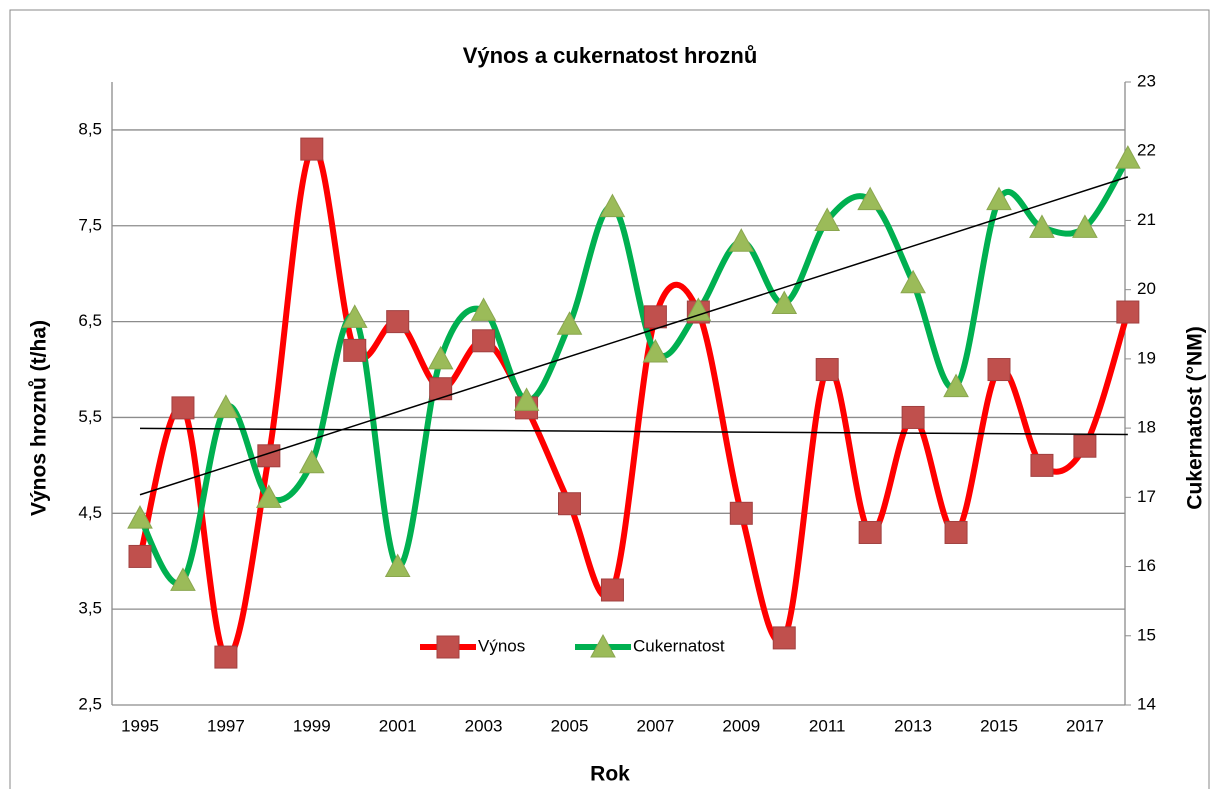 The image size is (1210, 794). Describe the element at coordinates (1146, 427) in the screenshot. I see `y2-tick-label: 18` at that location.